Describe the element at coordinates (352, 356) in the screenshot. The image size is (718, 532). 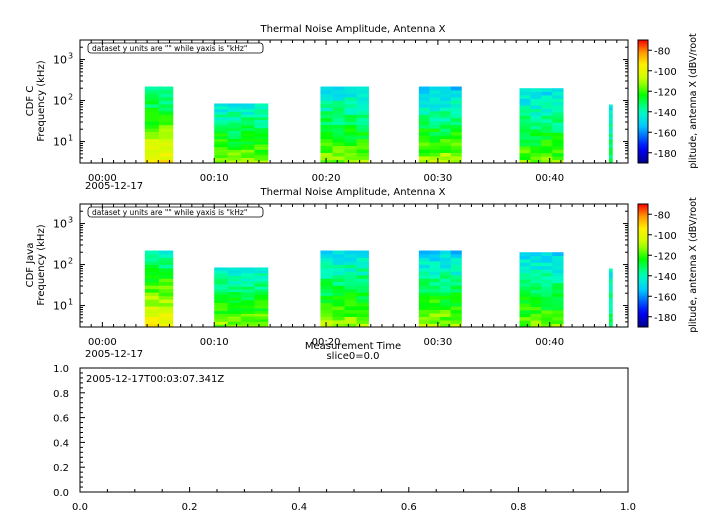
I see `x-axis-sublabel: slice0=0.0` at that location.